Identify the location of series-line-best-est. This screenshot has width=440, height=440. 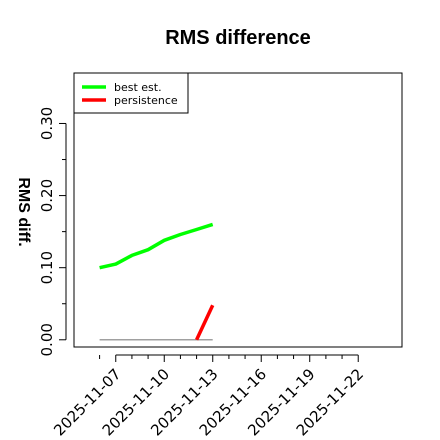
(156, 246).